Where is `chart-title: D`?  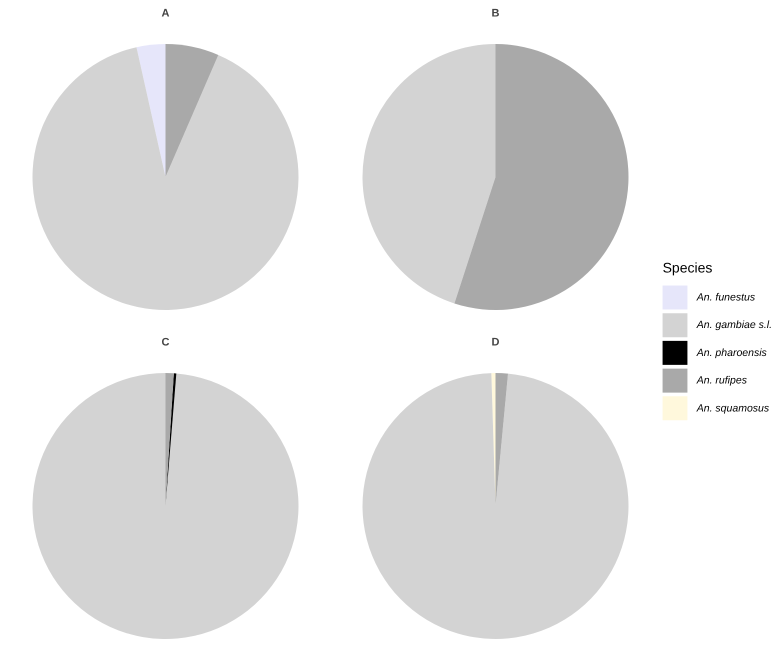 chart-title: D is located at coordinates (496, 342).